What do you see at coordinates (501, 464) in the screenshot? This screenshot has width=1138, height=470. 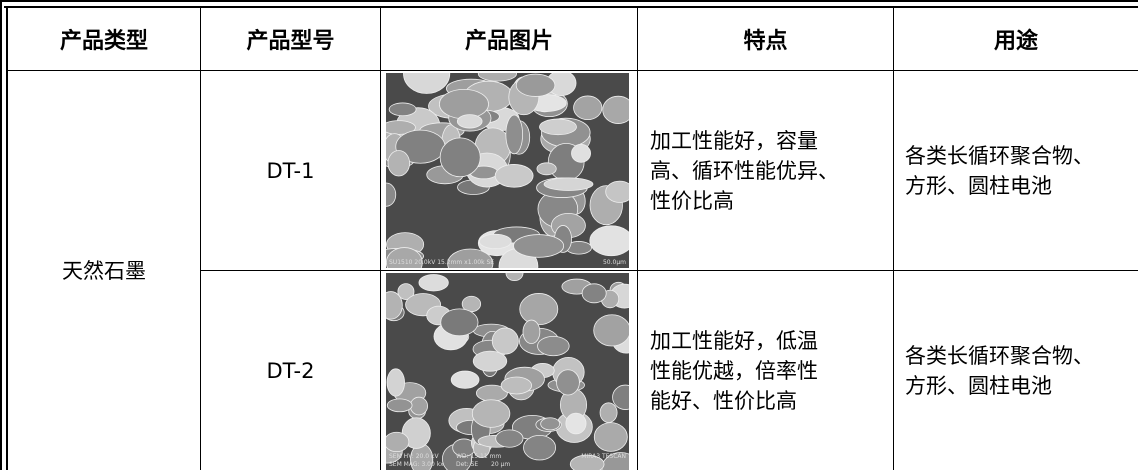 I see `image-caption: 20 μm` at bounding box center [501, 464].